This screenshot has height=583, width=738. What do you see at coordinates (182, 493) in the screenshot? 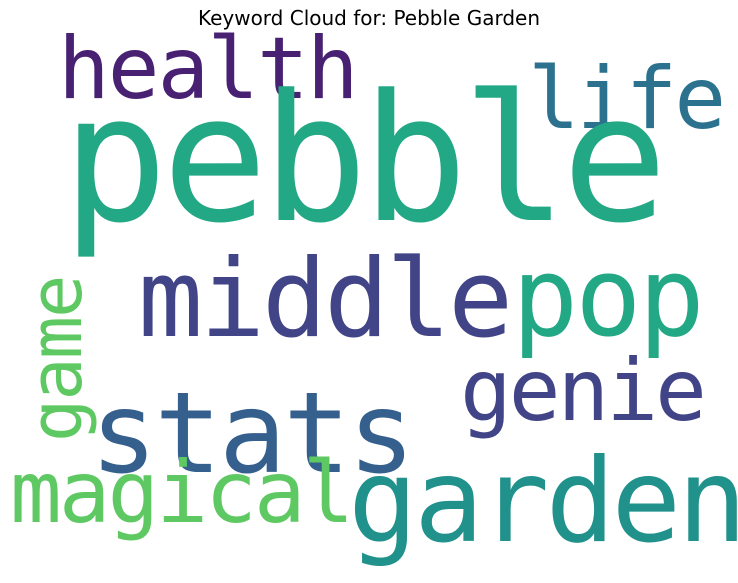
I see `word-magical: magical` at bounding box center [182, 493].